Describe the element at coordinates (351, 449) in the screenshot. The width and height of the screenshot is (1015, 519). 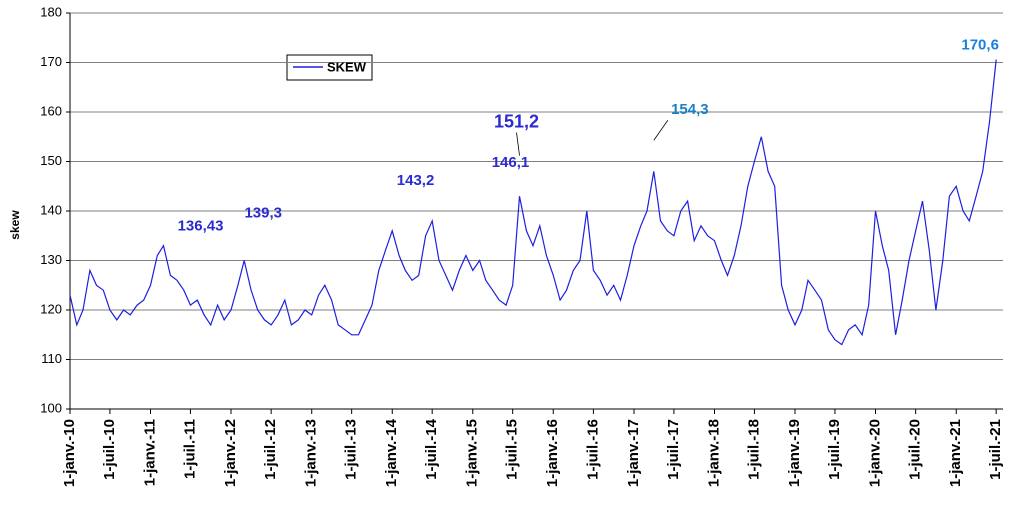
I see `x-tick-label: 1-juil.-13` at that location.